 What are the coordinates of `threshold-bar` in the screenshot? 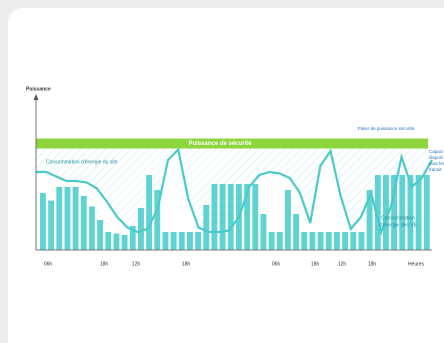 It's located at (232, 143).